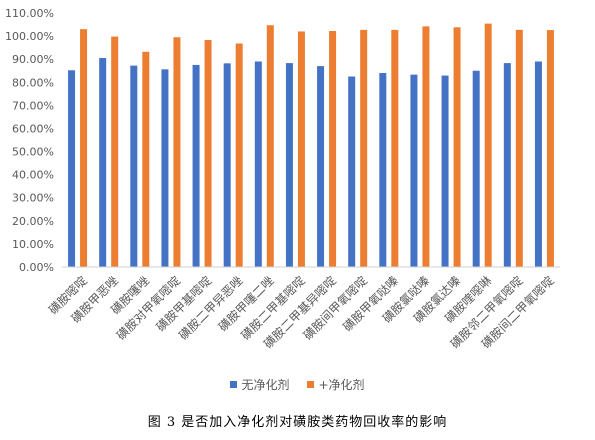 The width and height of the screenshot is (595, 440). What do you see at coordinates (297, 422) in the screenshot?
I see `figure-caption: 图 3 是否加入净化剂对磺胺类药物回收率的影响` at bounding box center [297, 422].